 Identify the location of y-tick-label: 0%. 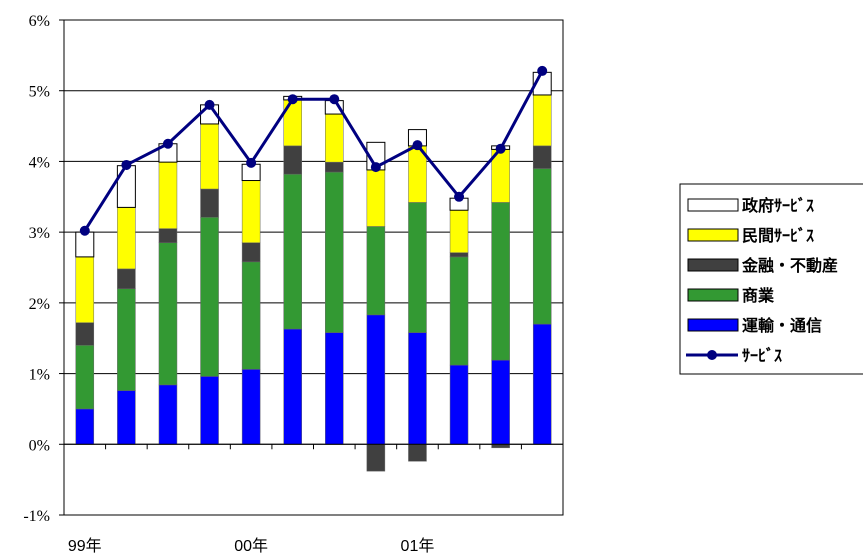
(39, 445).